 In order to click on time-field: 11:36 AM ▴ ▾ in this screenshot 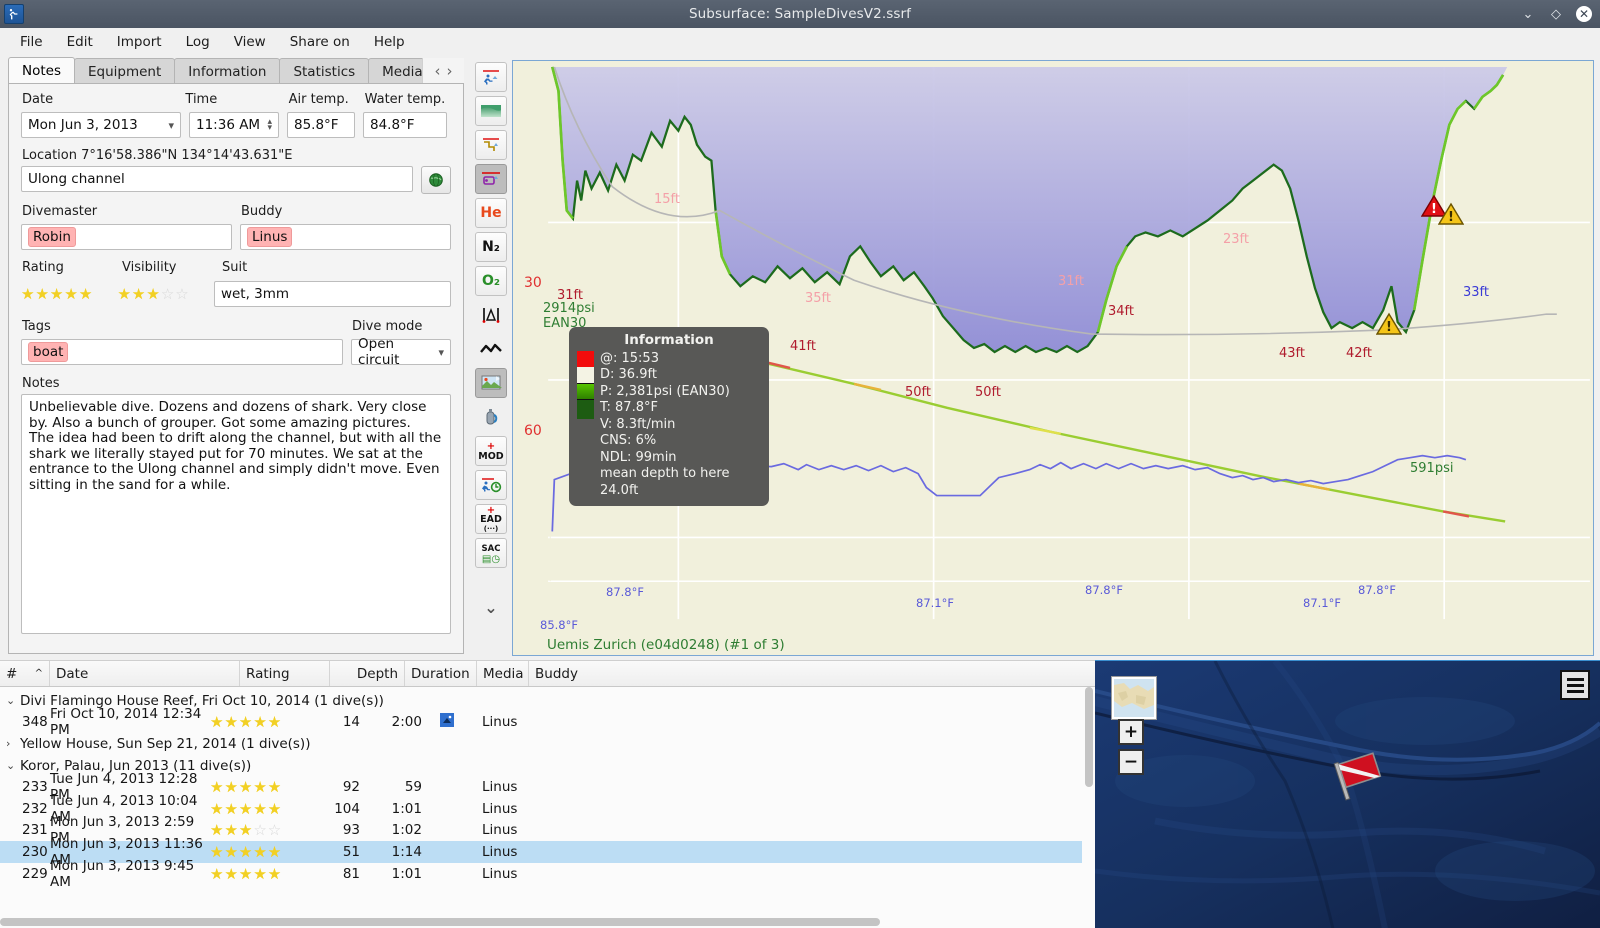, I will do `click(234, 125)`.